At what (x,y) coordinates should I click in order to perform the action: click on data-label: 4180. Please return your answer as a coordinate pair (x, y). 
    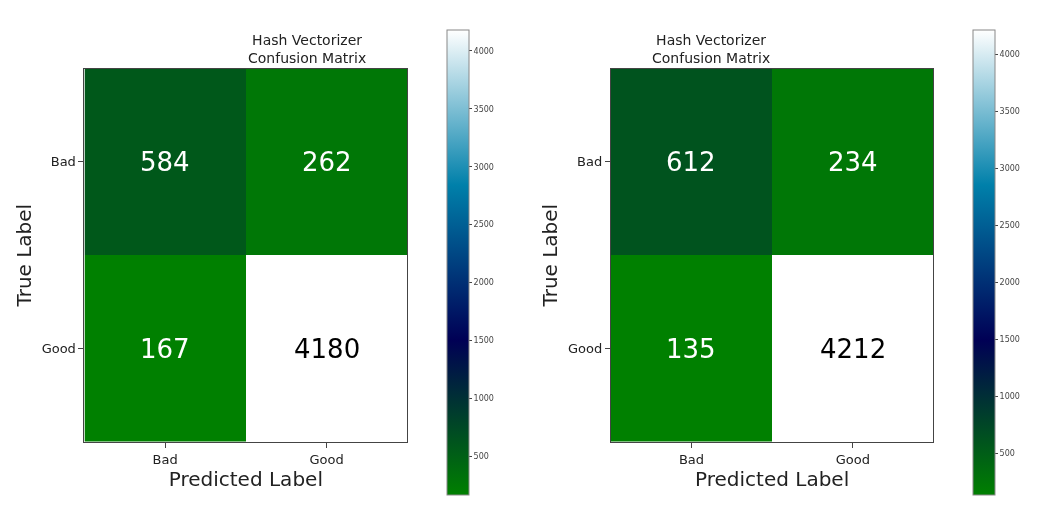
    Looking at the image, I should click on (327, 349).